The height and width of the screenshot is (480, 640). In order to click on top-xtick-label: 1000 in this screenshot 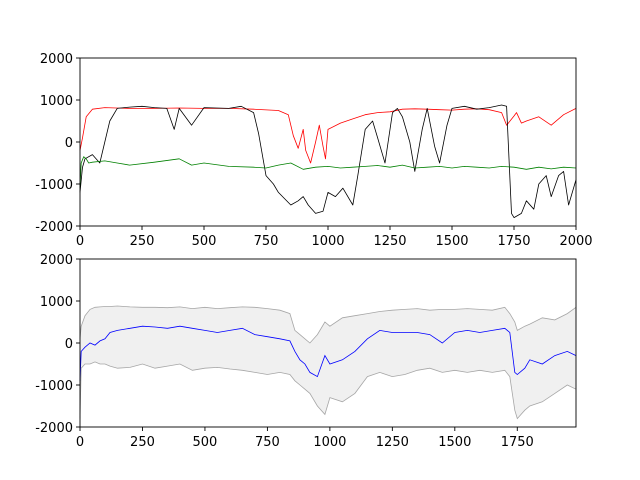, I will do `click(327, 241)`.